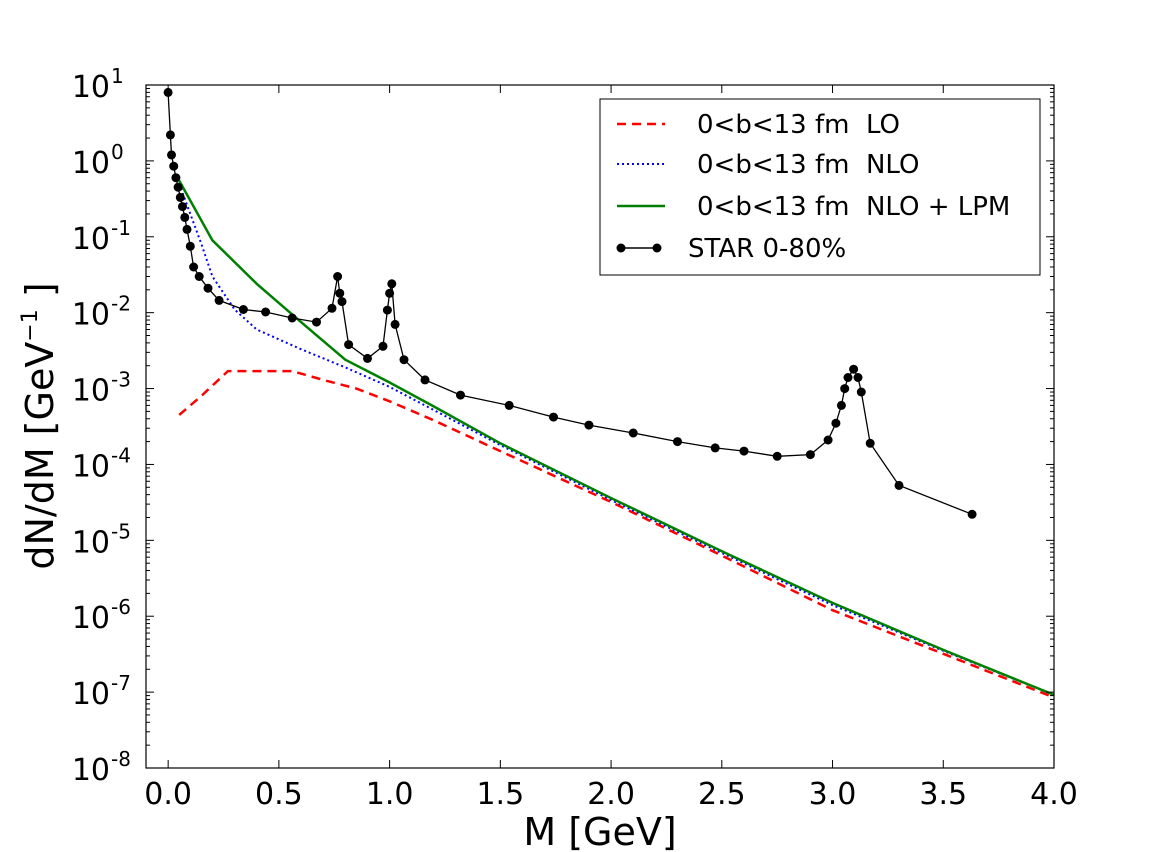 This screenshot has width=1171, height=852. I want to click on y-tick-exponent: -7, so click(121, 683).